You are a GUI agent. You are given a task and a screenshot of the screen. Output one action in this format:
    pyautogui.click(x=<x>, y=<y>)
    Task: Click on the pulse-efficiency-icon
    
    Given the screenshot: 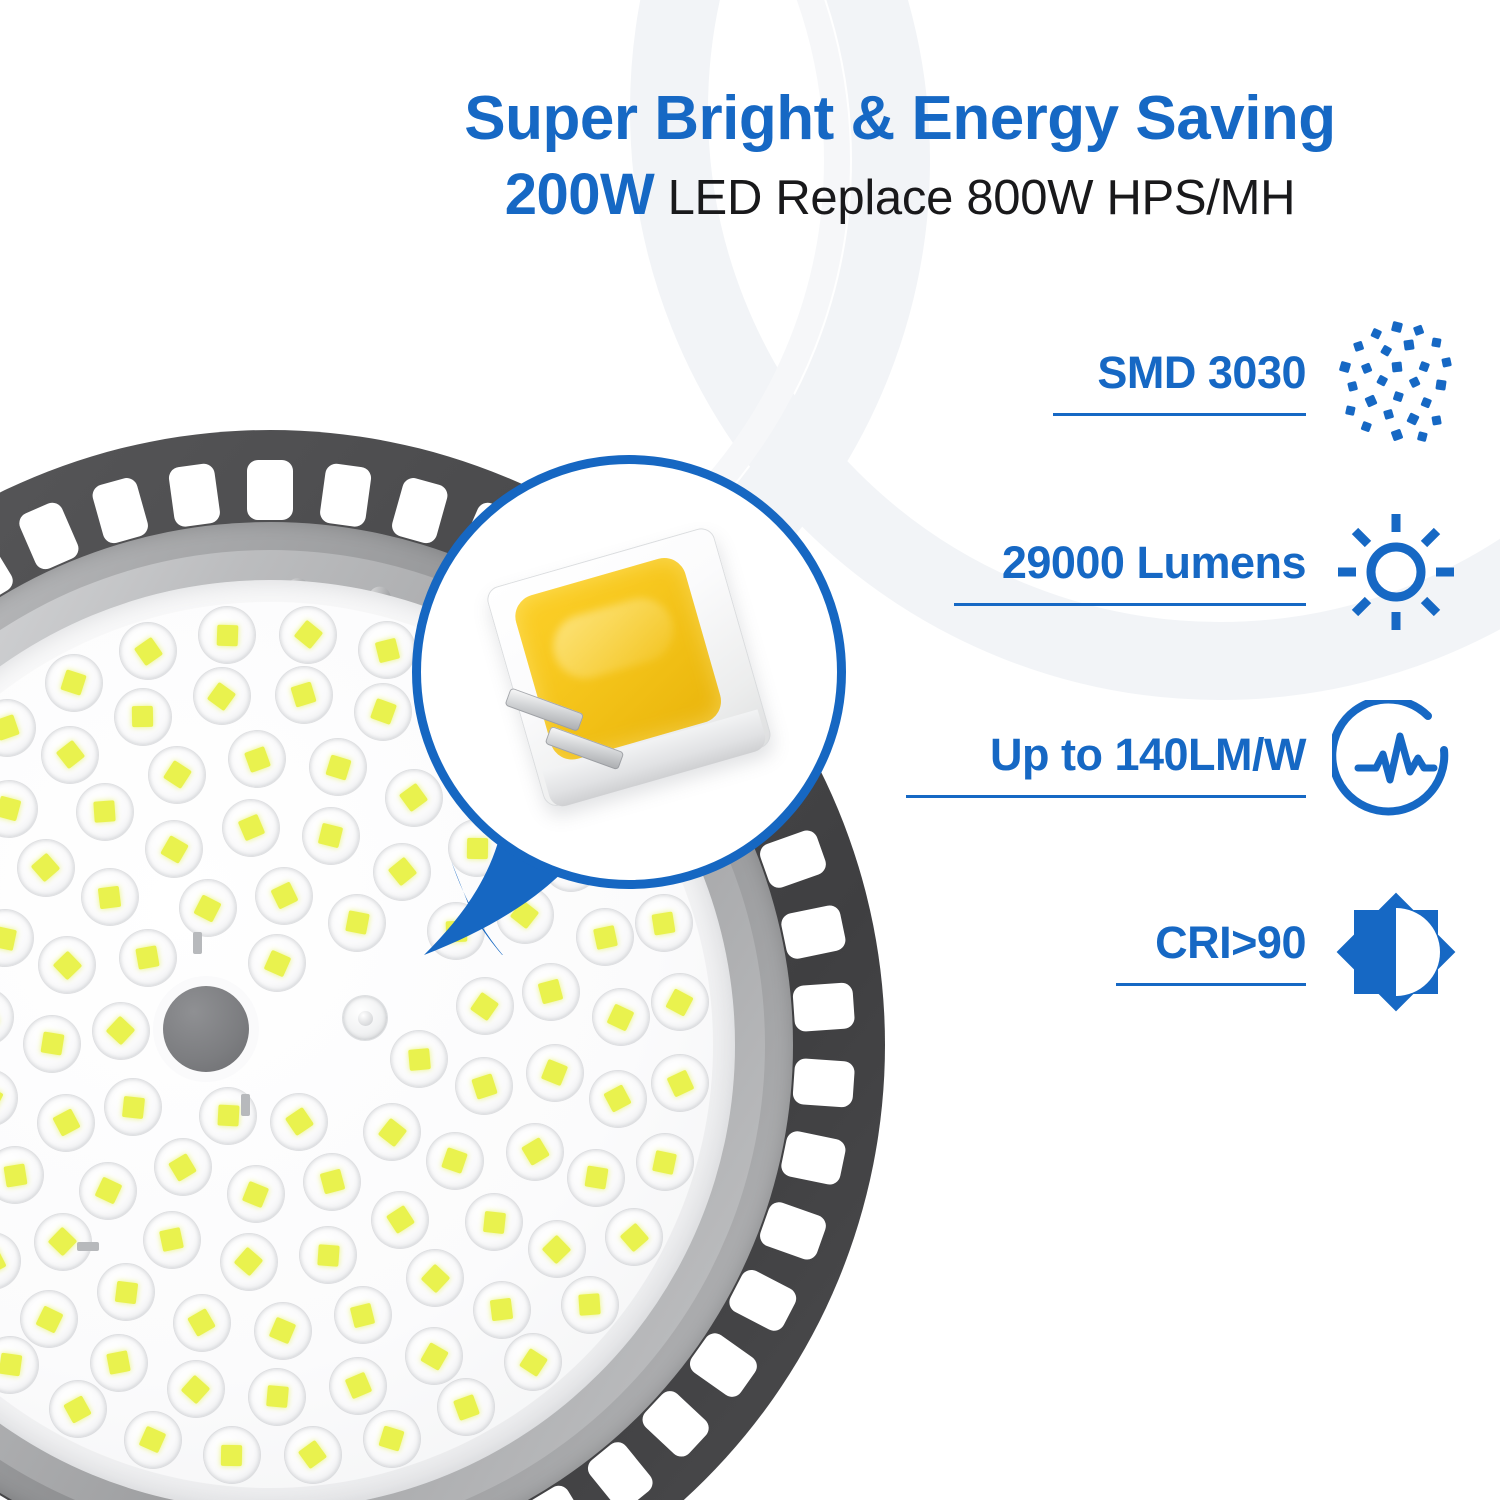 What is the action you would take?
    pyautogui.click(x=1396, y=764)
    